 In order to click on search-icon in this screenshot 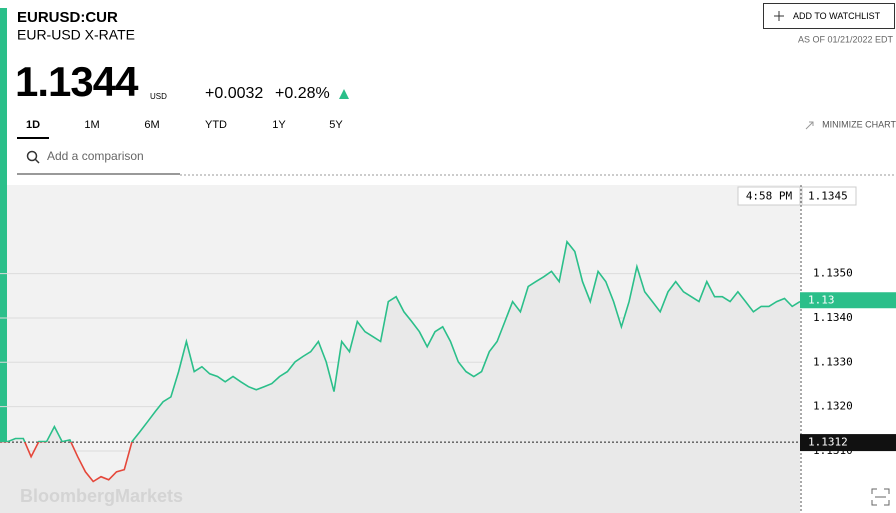, I will do `click(32, 156)`.